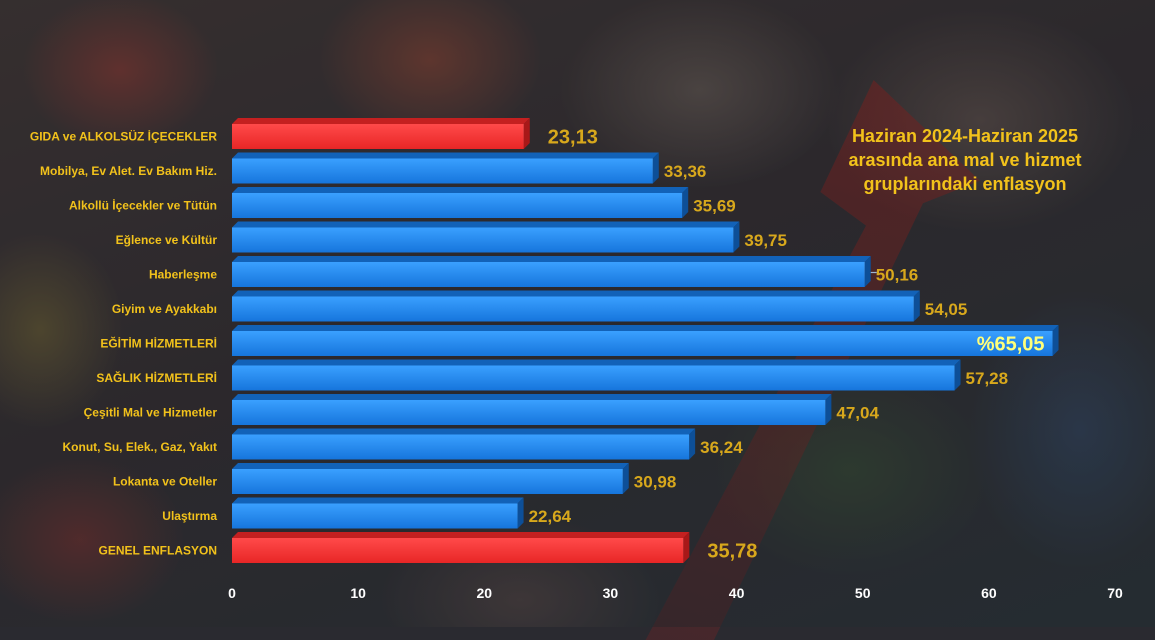 The height and width of the screenshot is (640, 1155). Describe the element at coordinates (1115, 593) in the screenshot. I see `x-tick-label: 70` at that location.